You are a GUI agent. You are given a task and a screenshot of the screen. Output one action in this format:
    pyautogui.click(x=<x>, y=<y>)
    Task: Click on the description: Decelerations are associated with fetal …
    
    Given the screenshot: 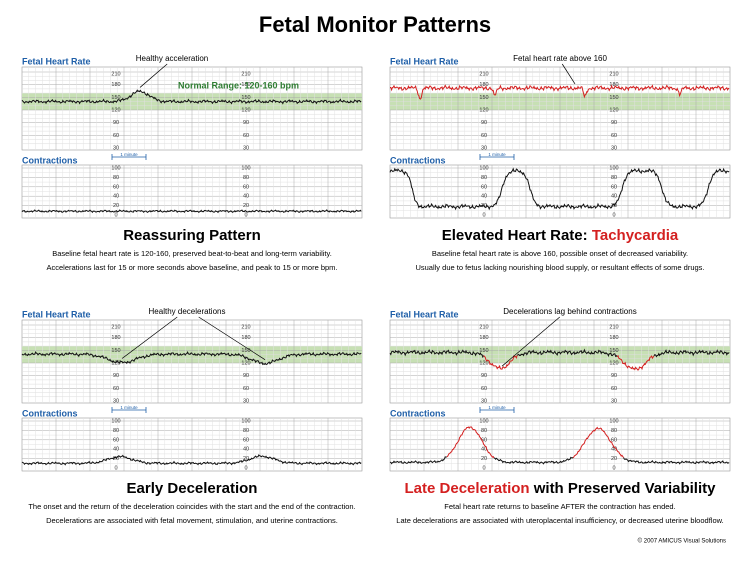 What is the action you would take?
    pyautogui.click(x=192, y=520)
    